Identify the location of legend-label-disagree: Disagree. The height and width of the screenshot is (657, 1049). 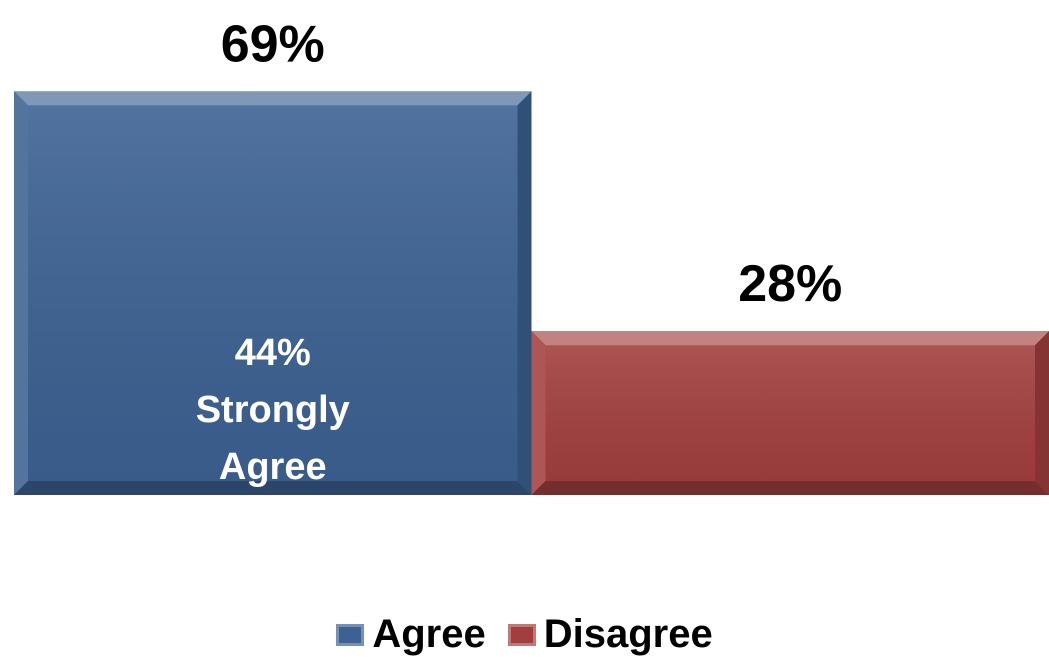
(628, 634).